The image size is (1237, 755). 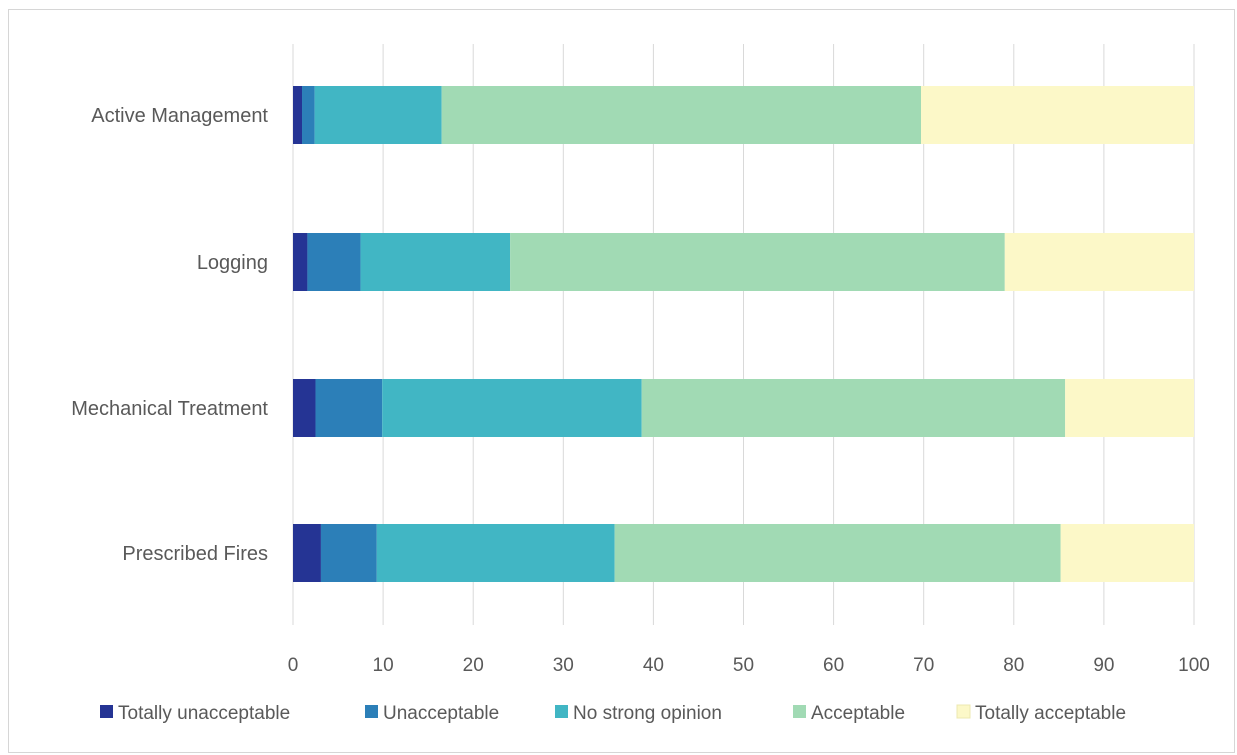 I want to click on x-tick-label: 80, so click(x=1013, y=665).